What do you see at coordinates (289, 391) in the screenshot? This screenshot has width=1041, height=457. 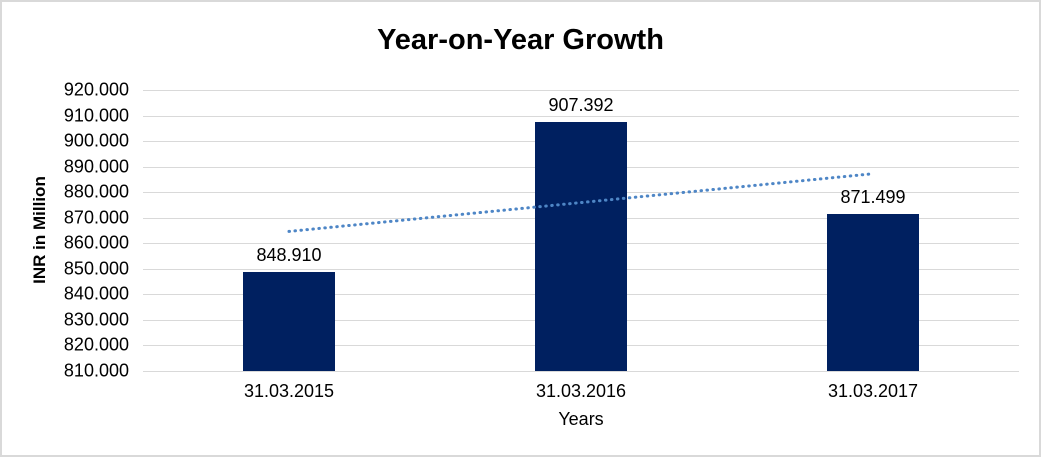 I see `x-category-label: 31.03.2015` at bounding box center [289, 391].